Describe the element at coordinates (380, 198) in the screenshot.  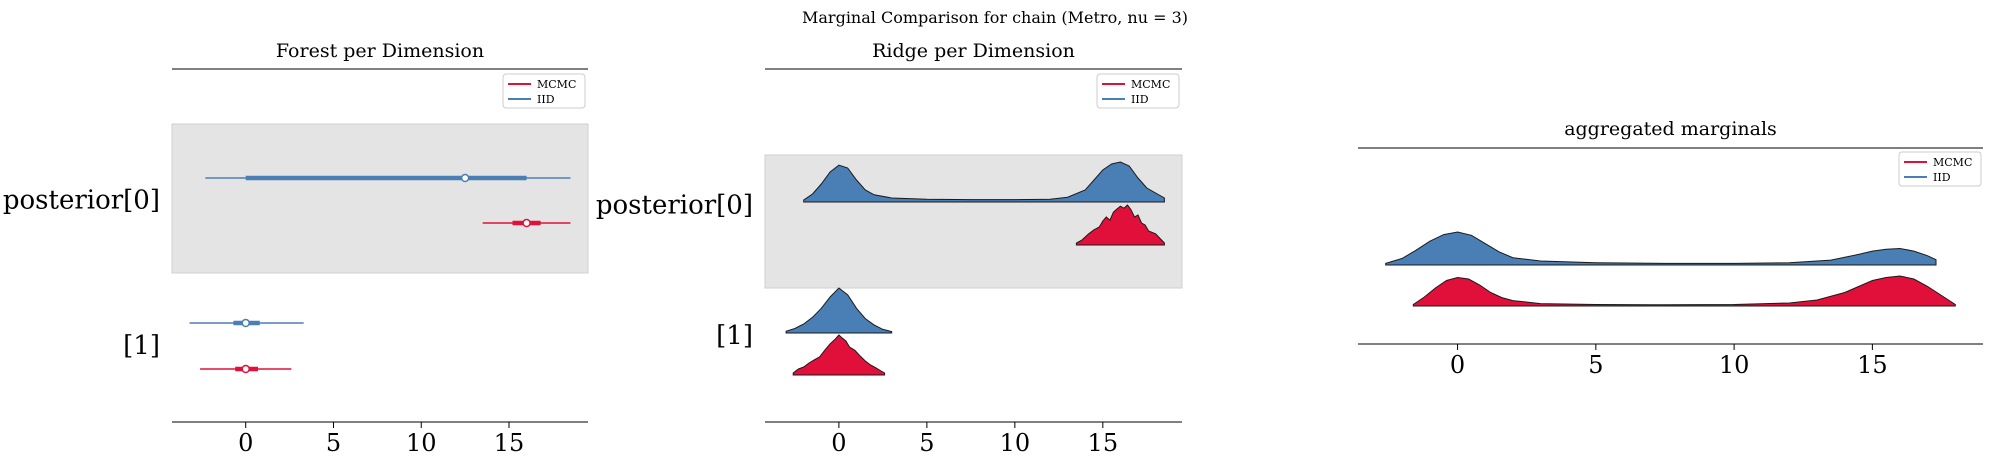
I see `row-shade` at that location.